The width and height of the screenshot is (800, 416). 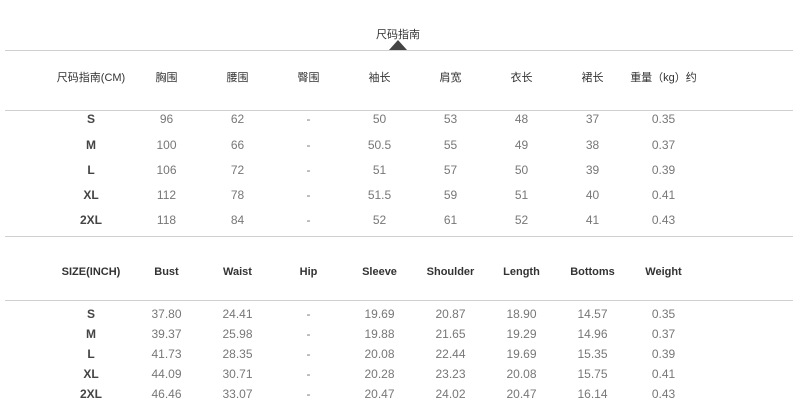 I want to click on table-row: L 41.73 28.35 - 20.08 22.44 19.69 15.35 0.39, so click(x=380, y=354).